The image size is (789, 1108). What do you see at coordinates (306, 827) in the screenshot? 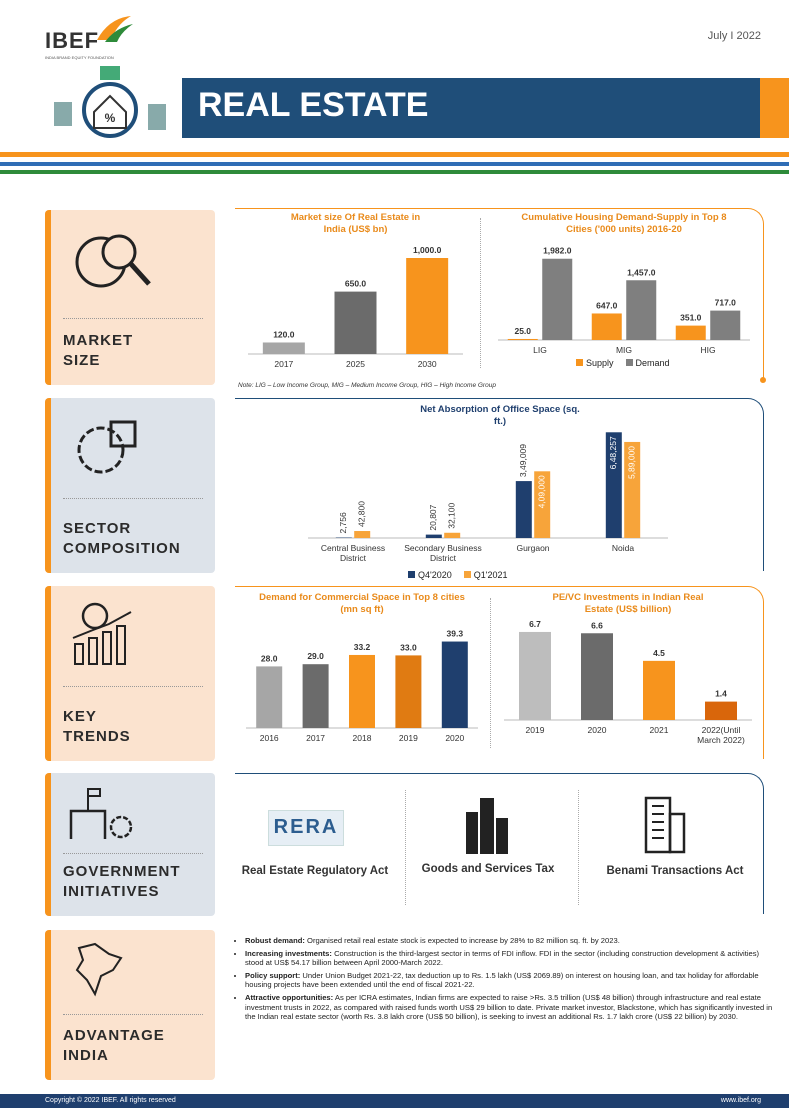
I see `rera-logo-text: RERA` at bounding box center [306, 827].